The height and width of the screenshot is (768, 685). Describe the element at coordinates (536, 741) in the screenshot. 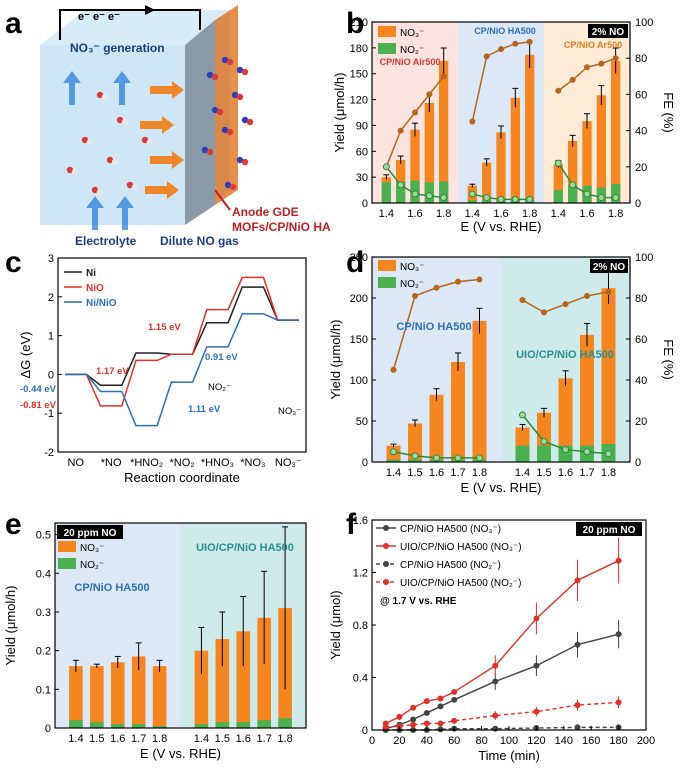

I see `x-tick-label: 120` at that location.